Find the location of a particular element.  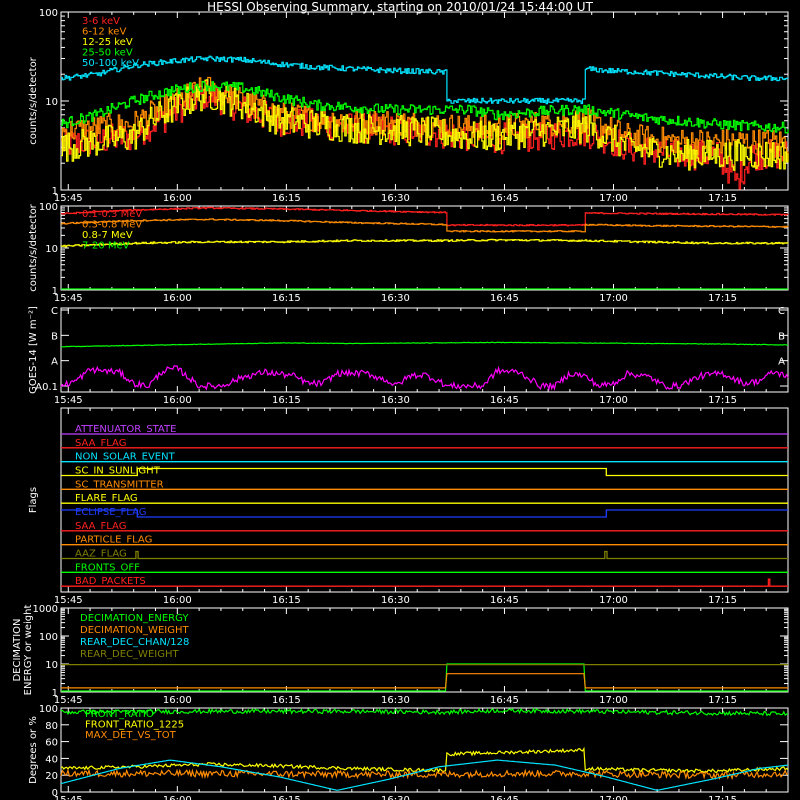

y-tick-label: 80 is located at coordinates (51, 726).